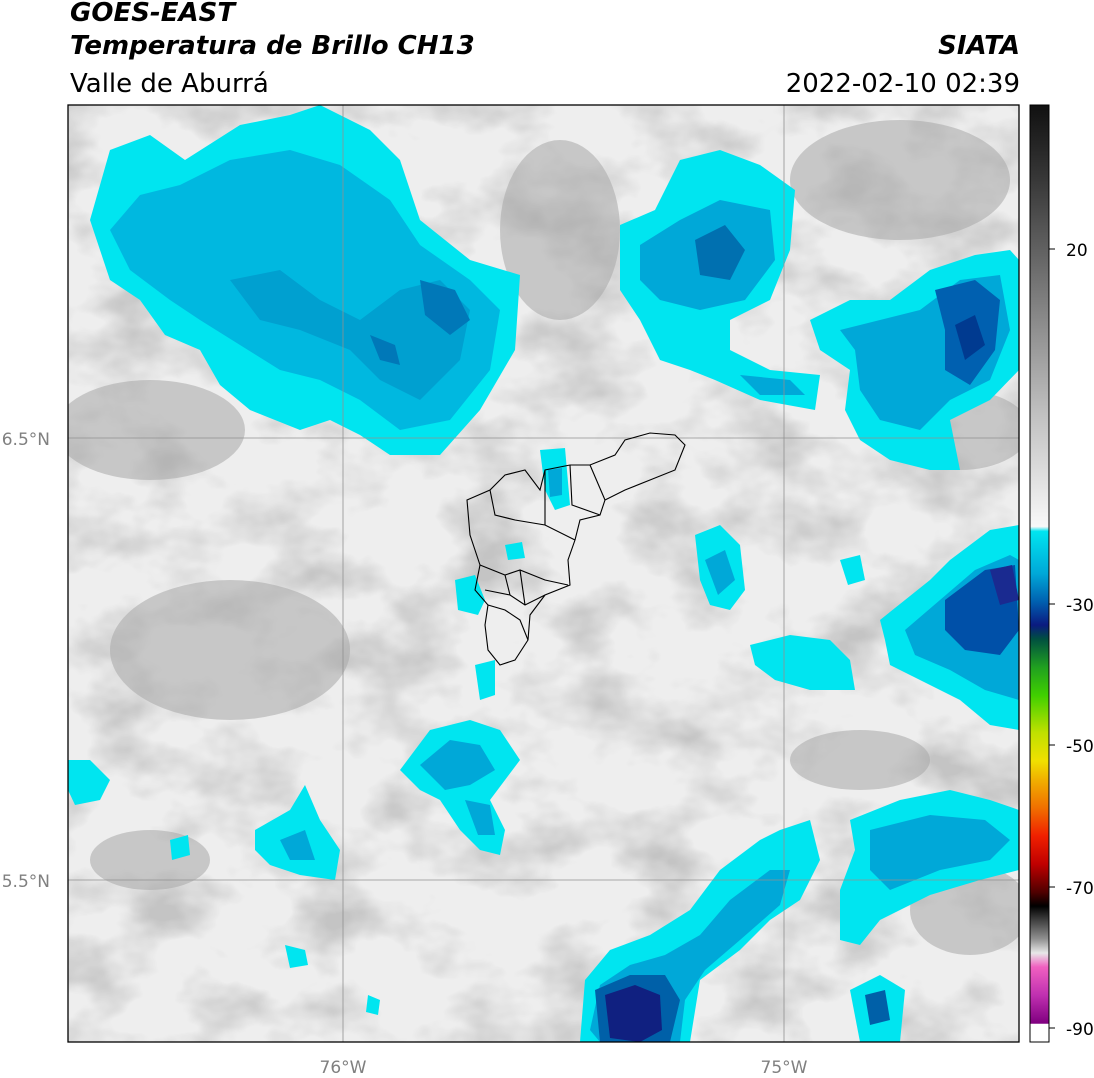 This screenshot has width=1094, height=1078. What do you see at coordinates (780, 567) in the screenshot?
I see `cloud-center-east` at bounding box center [780, 567].